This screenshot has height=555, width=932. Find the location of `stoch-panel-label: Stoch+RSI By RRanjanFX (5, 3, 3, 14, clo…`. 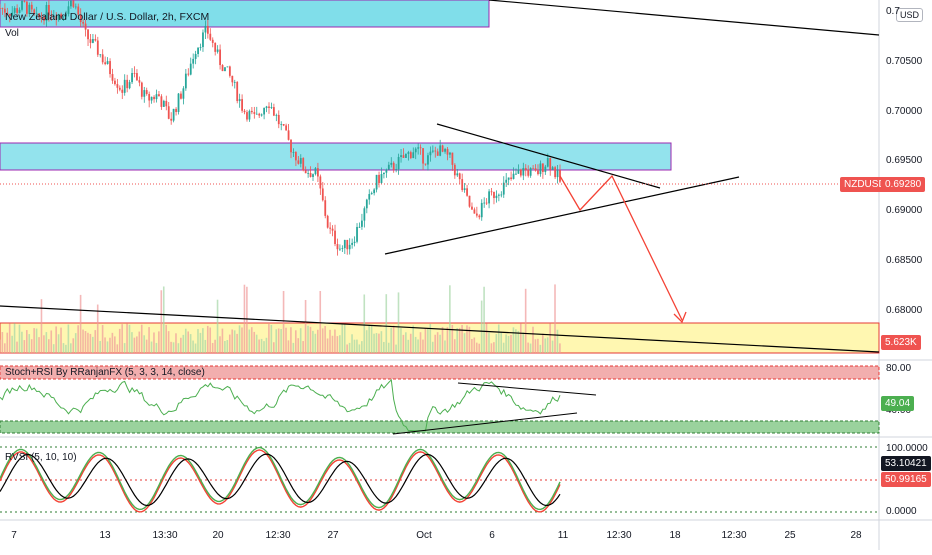

stoch-panel-label: Stoch+RSI By RRanjanFX (5, 3, 3, 14, clo… is located at coordinates (105, 372).